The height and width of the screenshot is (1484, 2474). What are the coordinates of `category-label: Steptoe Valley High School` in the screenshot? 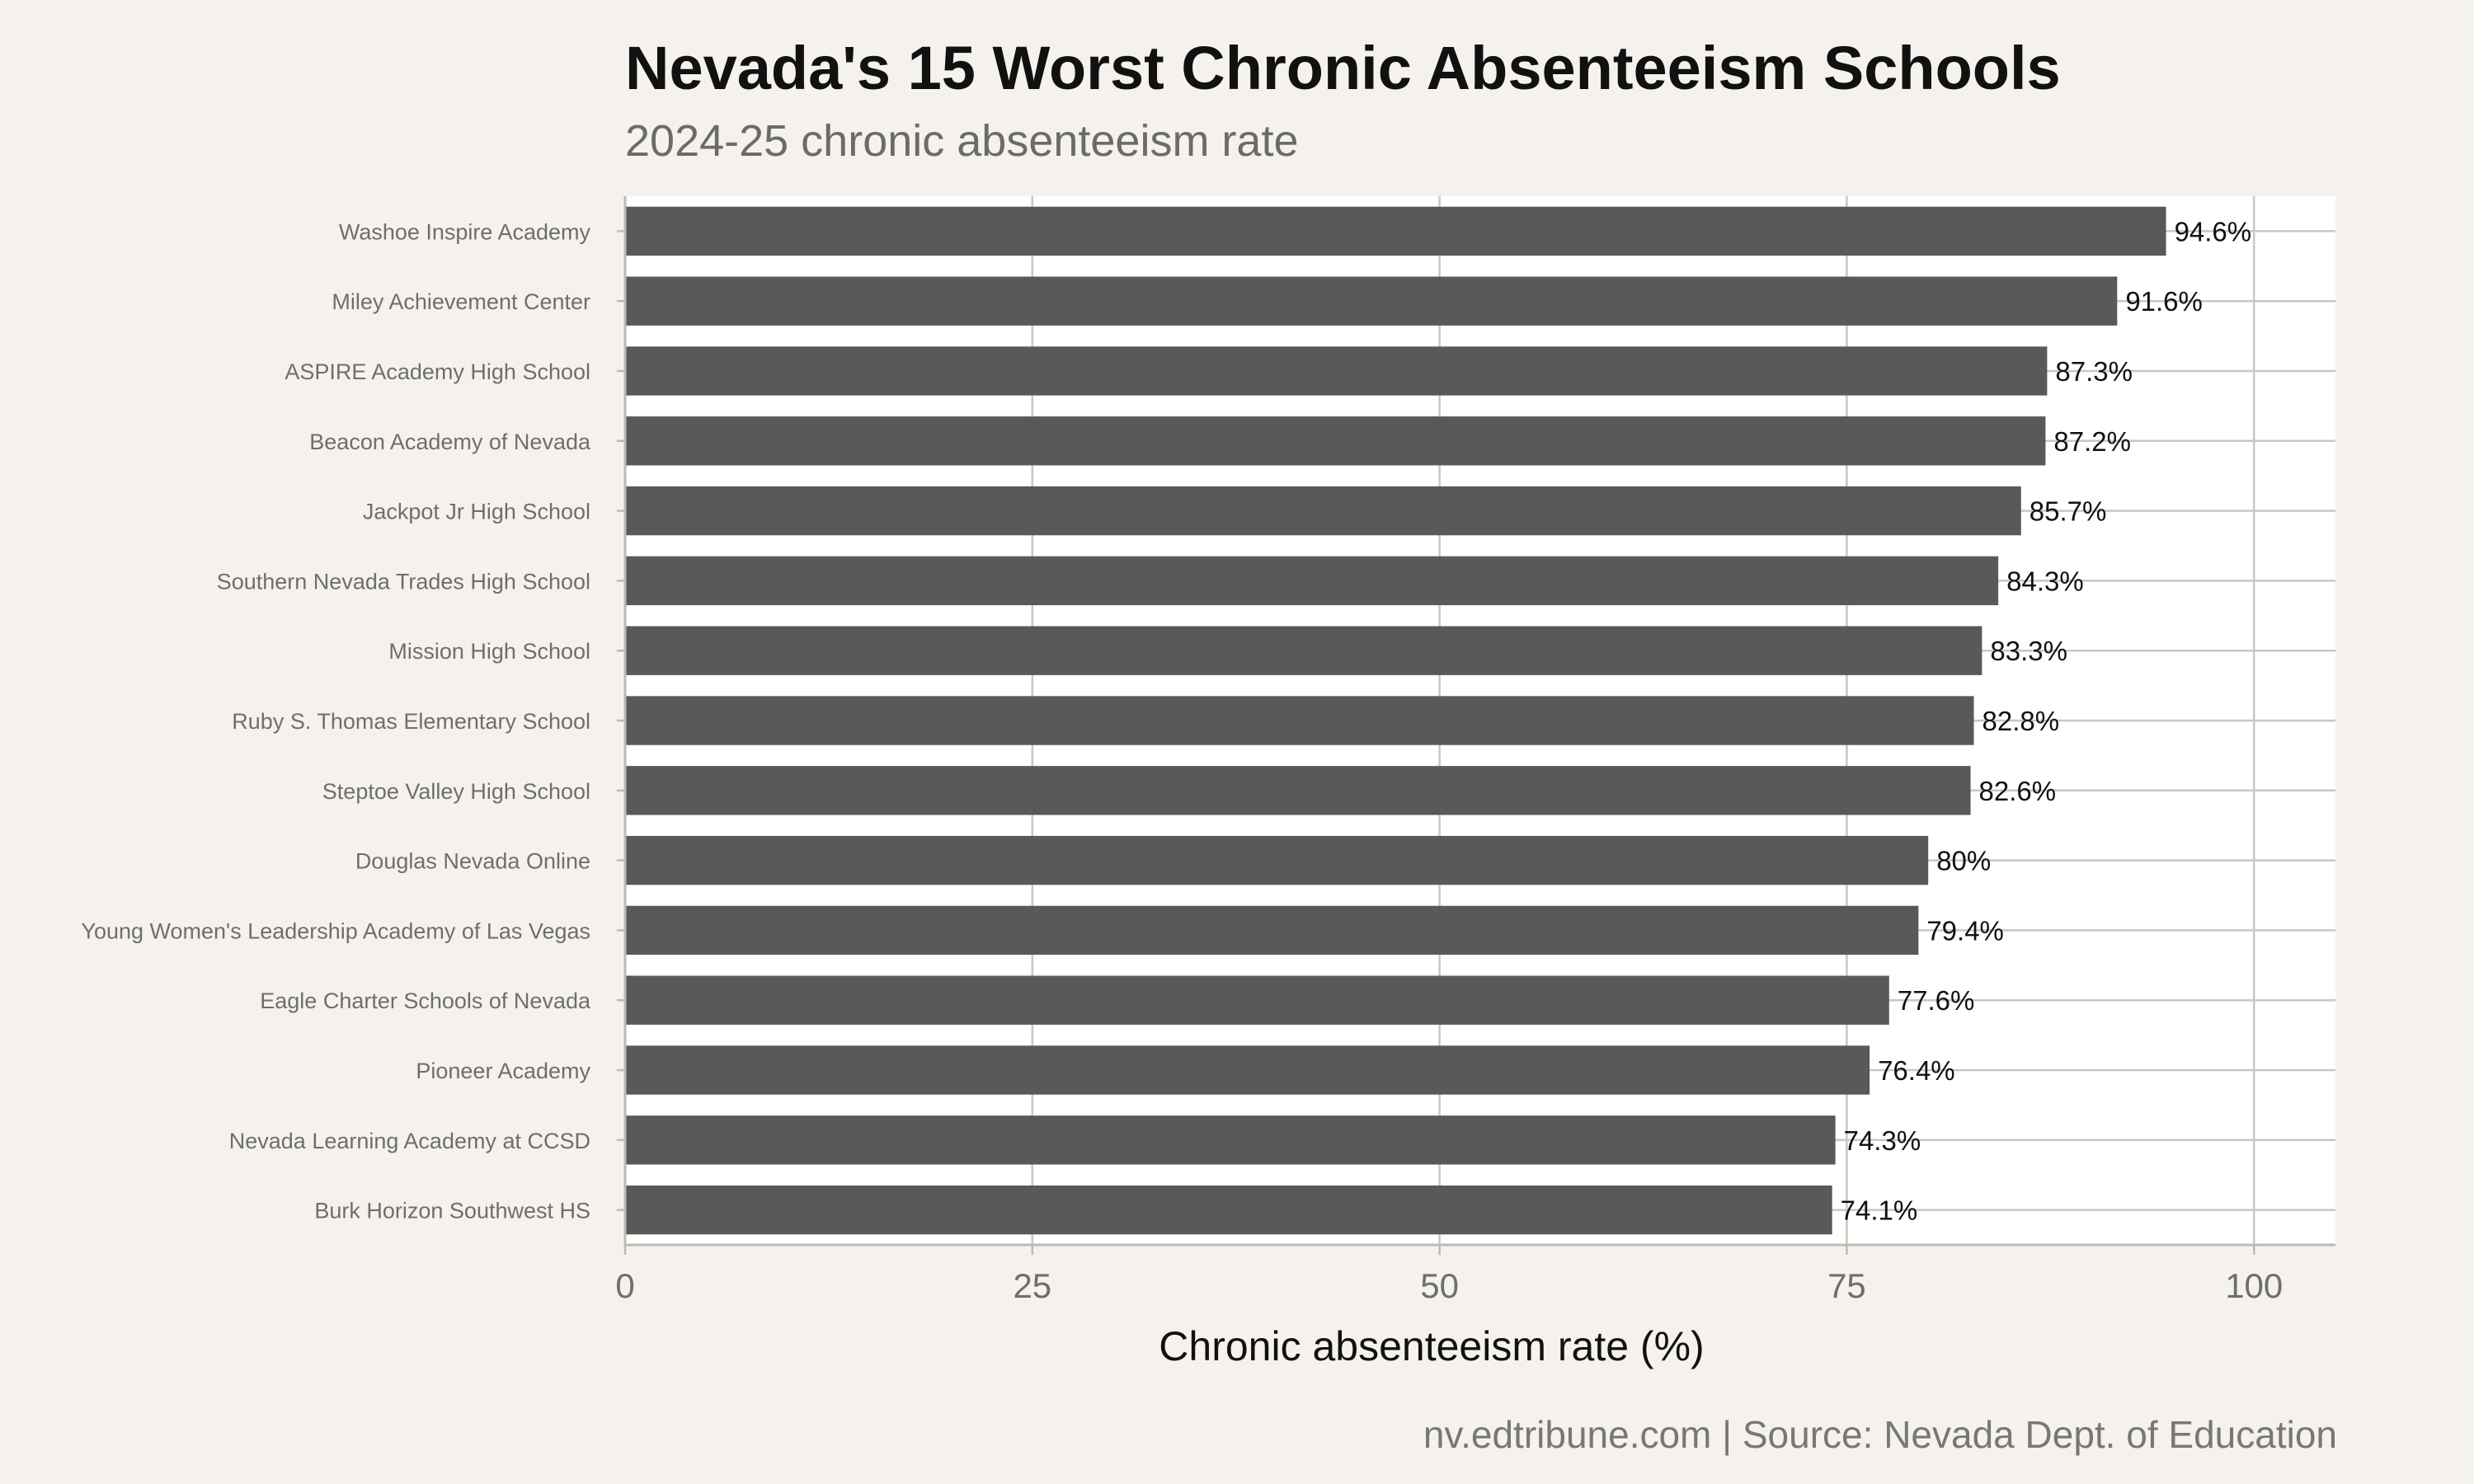 It's located at (456, 791).